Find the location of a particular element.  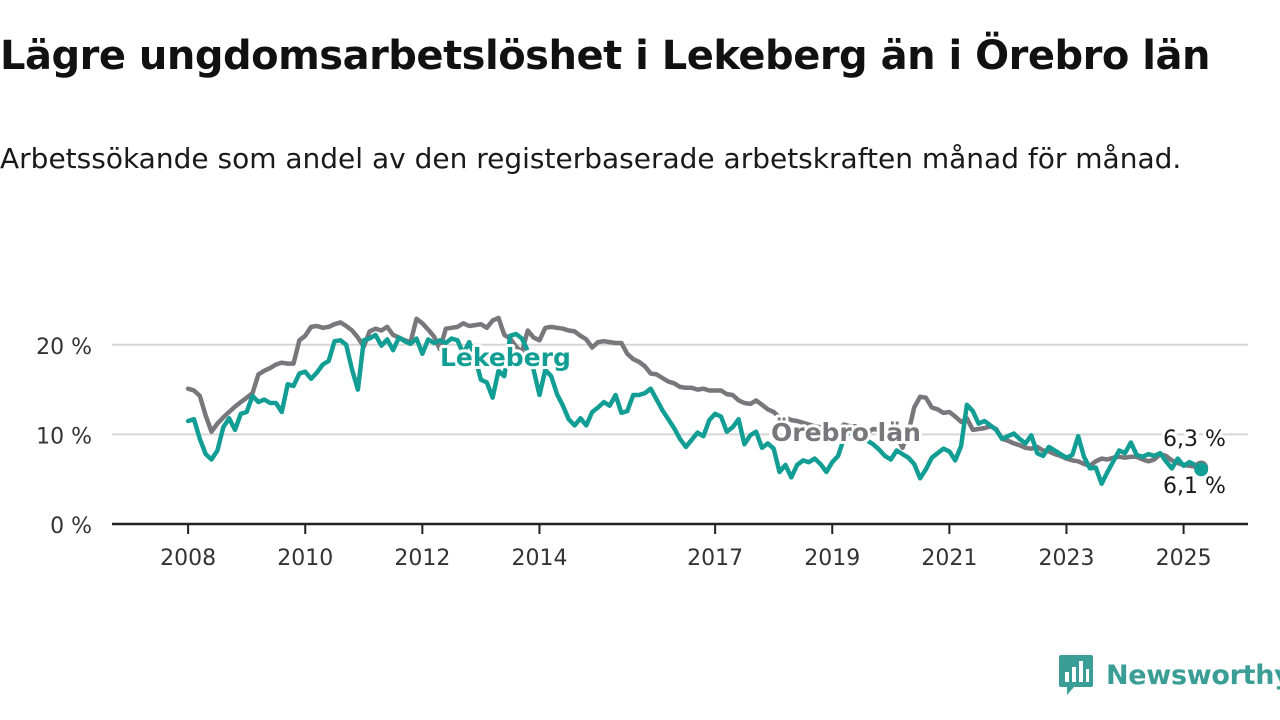

newsworthy-brand: Newsworthy is located at coordinates (1169, 675).